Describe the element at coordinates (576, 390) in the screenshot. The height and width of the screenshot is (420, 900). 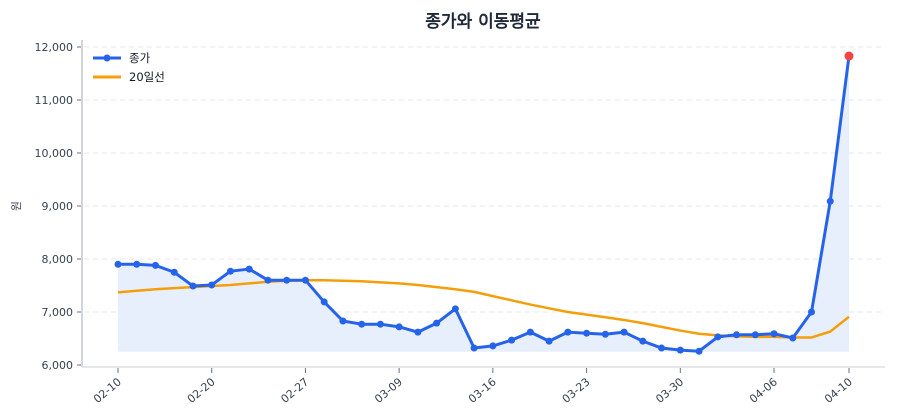
I see `x-tick-label: 03-23` at that location.